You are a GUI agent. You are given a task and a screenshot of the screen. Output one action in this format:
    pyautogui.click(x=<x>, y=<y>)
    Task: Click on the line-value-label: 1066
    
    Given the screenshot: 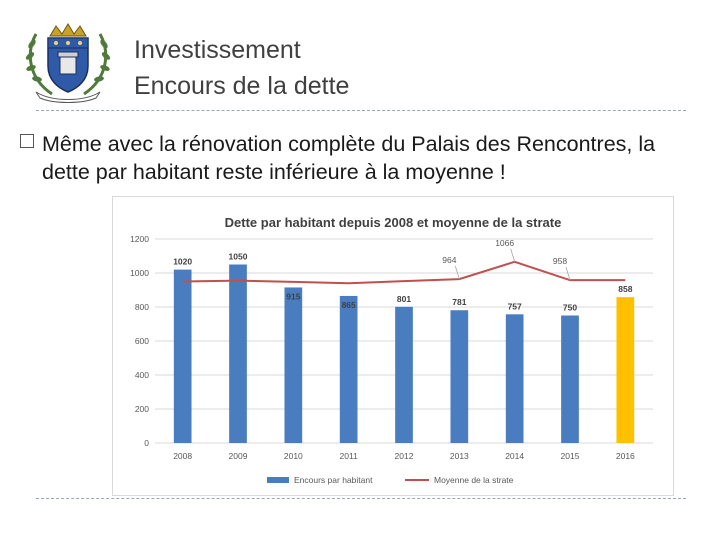 What is the action you would take?
    pyautogui.click(x=504, y=243)
    